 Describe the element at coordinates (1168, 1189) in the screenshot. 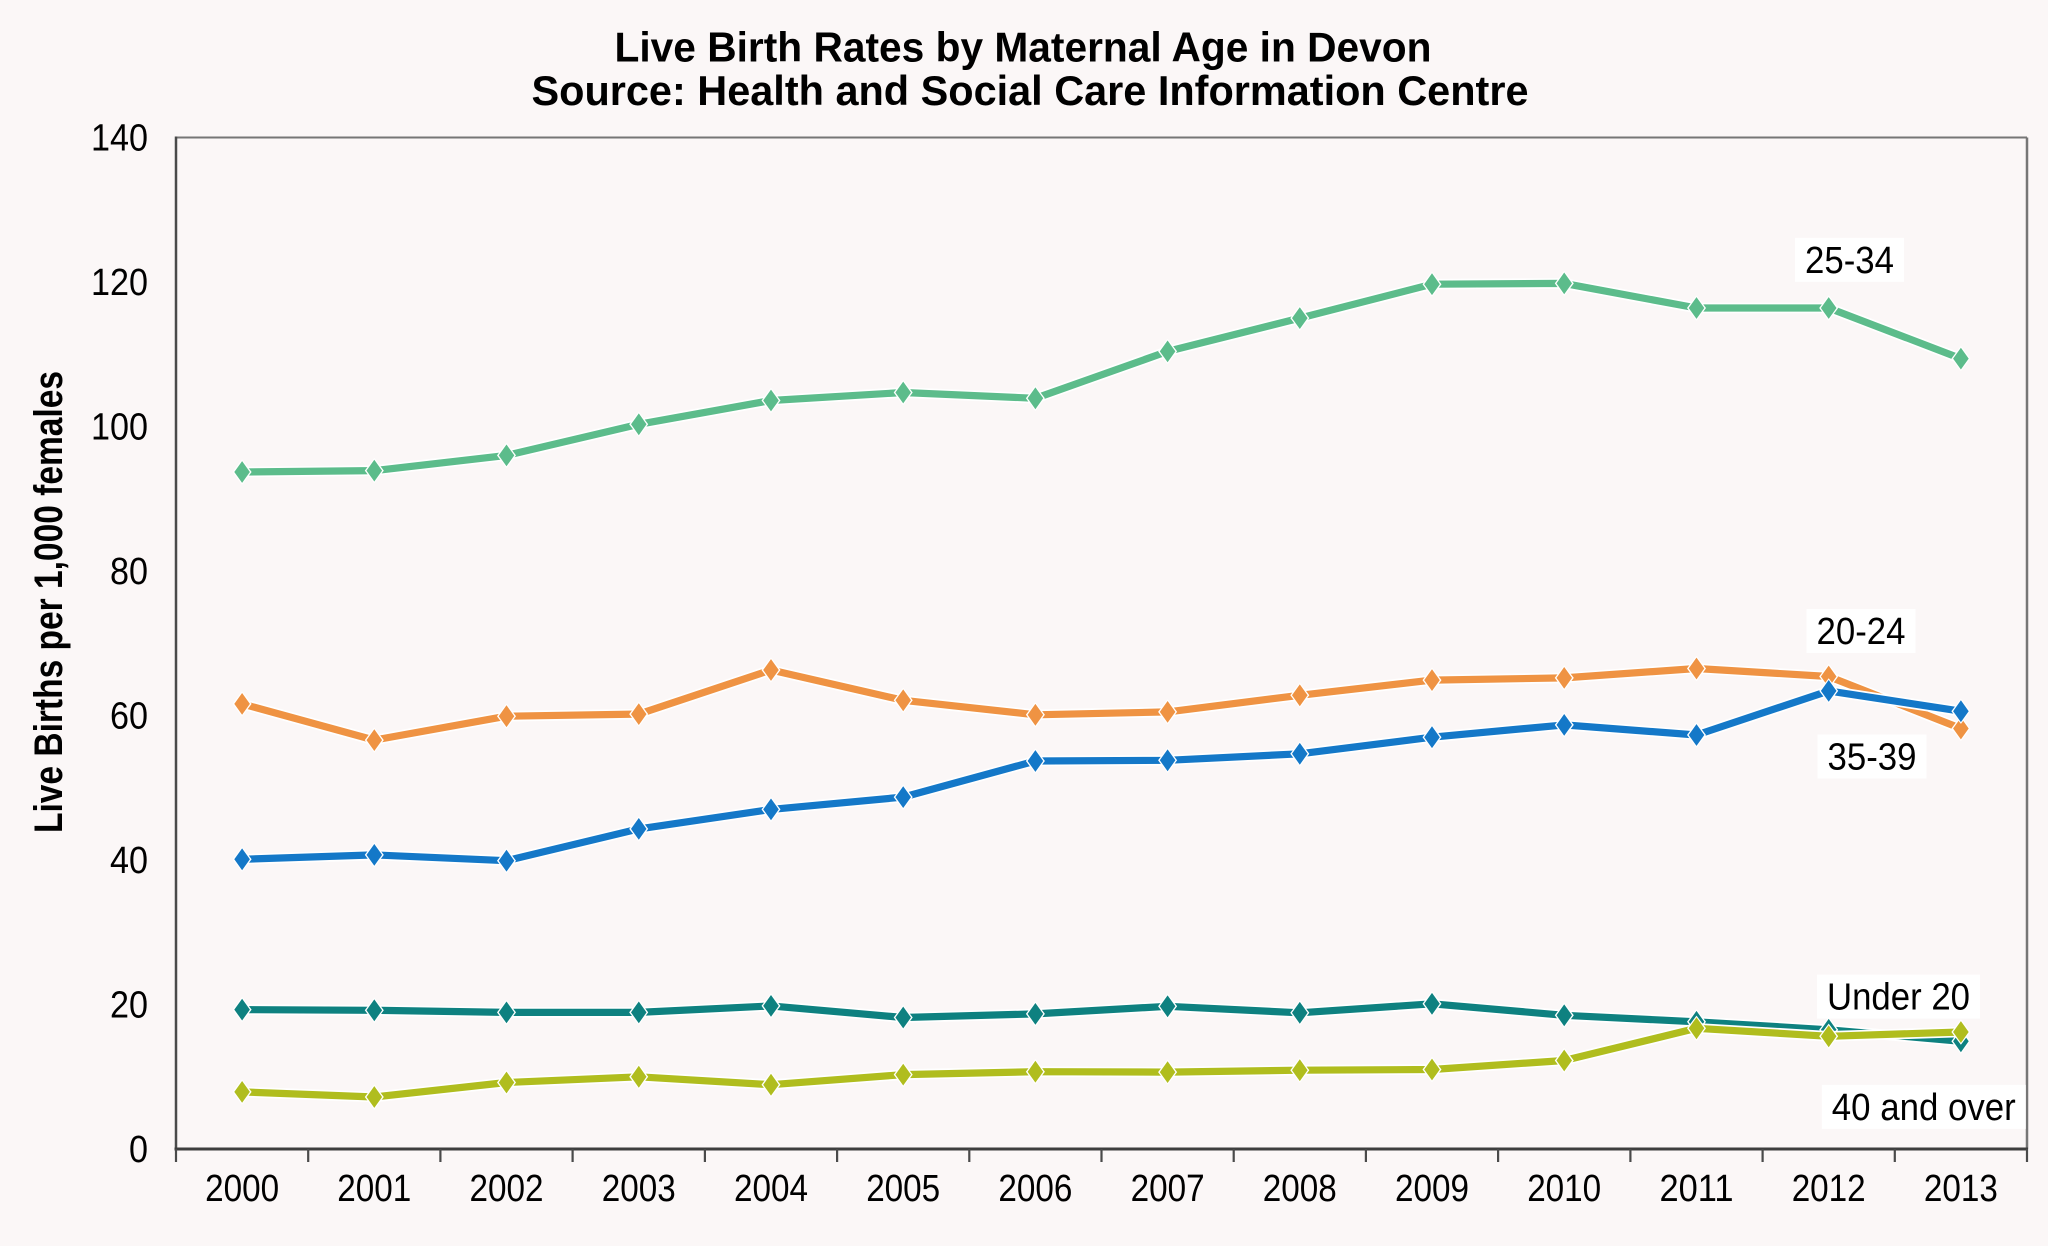

I see `svg-text: 2007` at that location.